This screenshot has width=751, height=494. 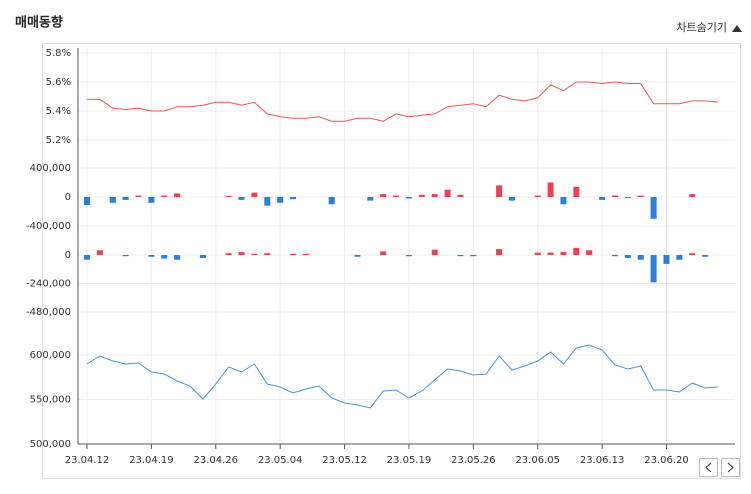 What do you see at coordinates (48, 226) in the screenshot?
I see `y-tick-label: -400,000` at bounding box center [48, 226].